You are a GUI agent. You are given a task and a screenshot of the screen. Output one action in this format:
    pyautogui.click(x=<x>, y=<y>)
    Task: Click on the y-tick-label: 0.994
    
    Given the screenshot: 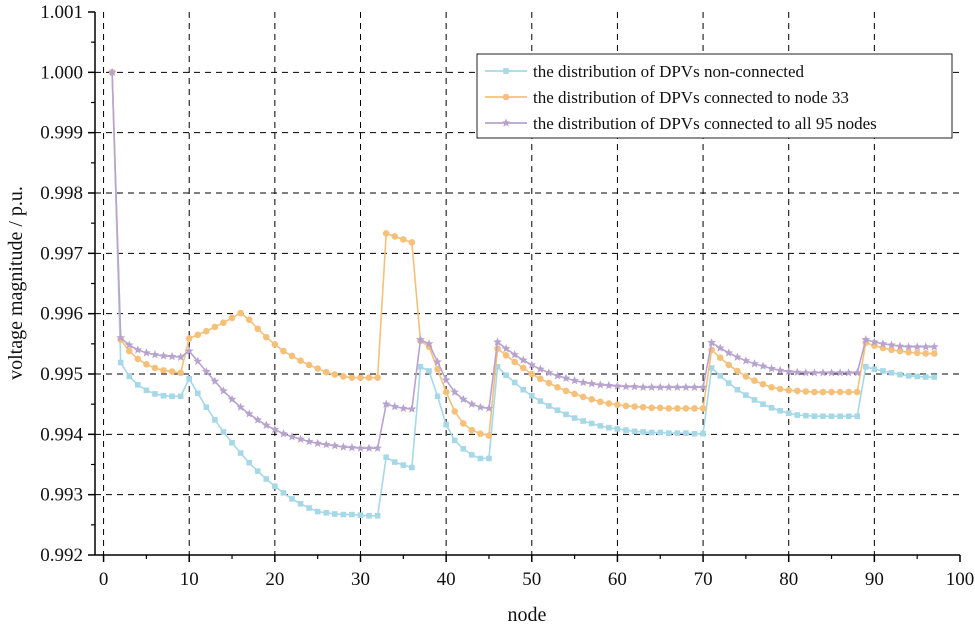 What is the action you would take?
    pyautogui.click(x=61, y=434)
    